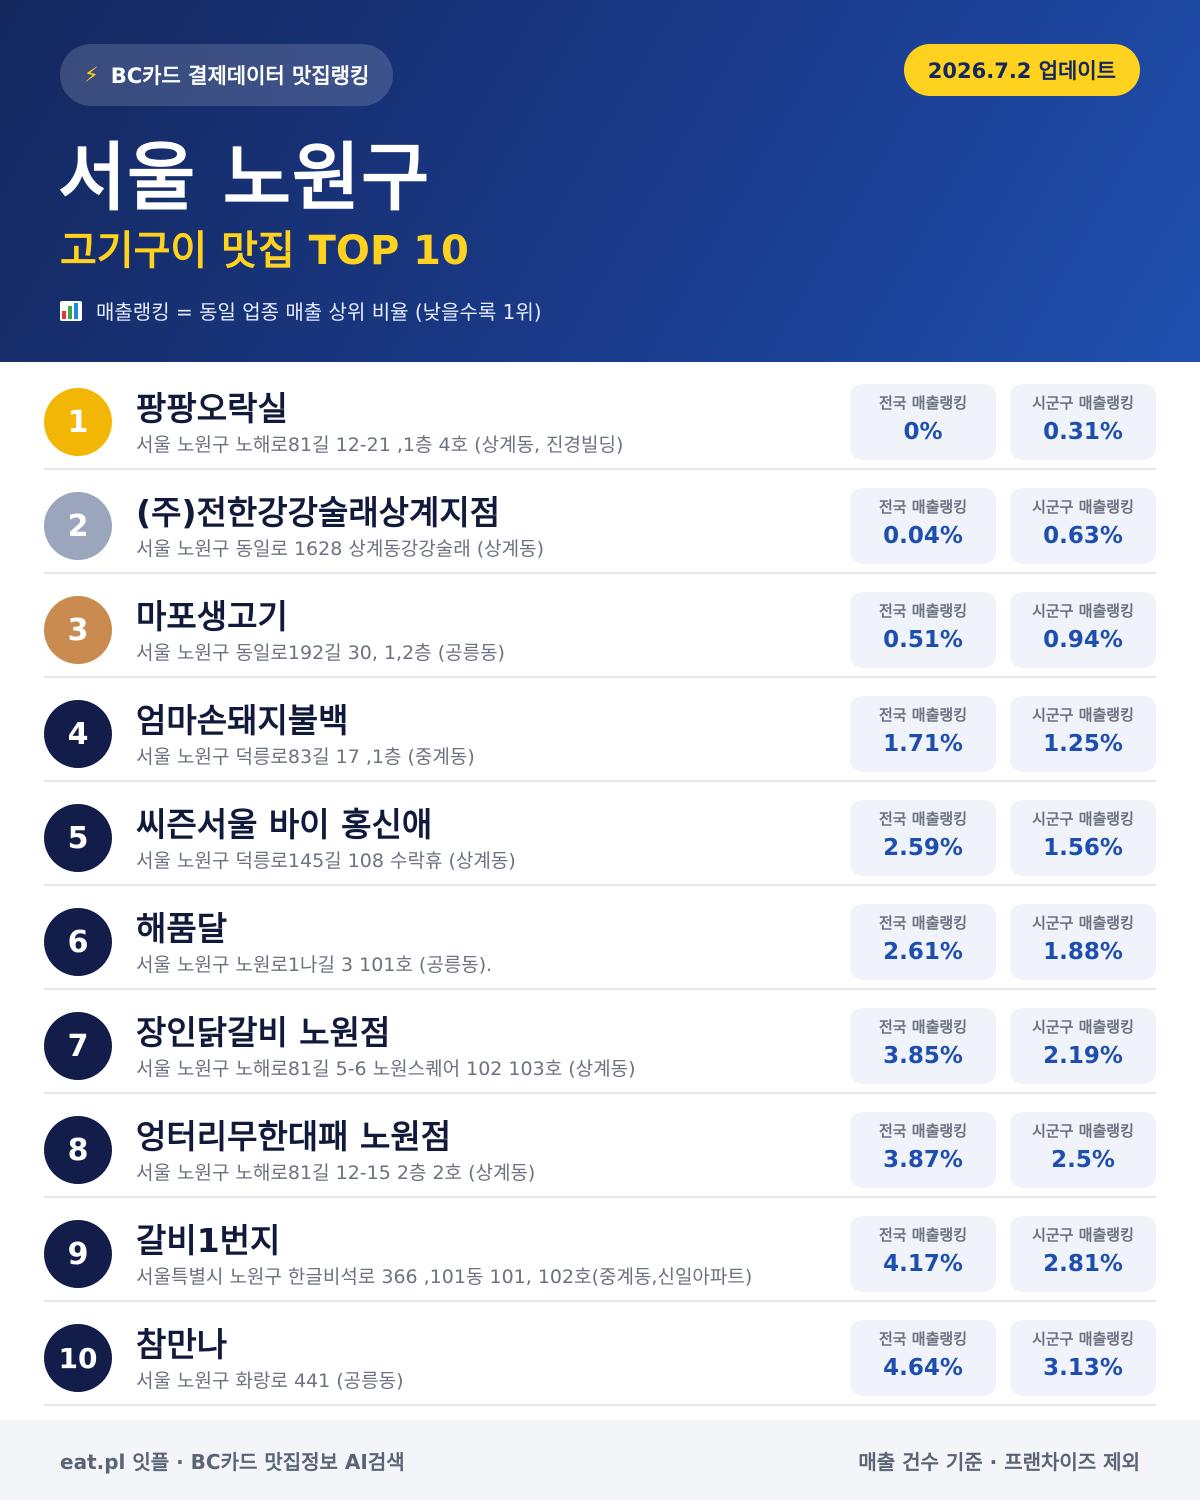 The image size is (1200, 1500). Describe the element at coordinates (1083, 536) in the screenshot. I see `local-ranking-value: 0.63%` at that location.